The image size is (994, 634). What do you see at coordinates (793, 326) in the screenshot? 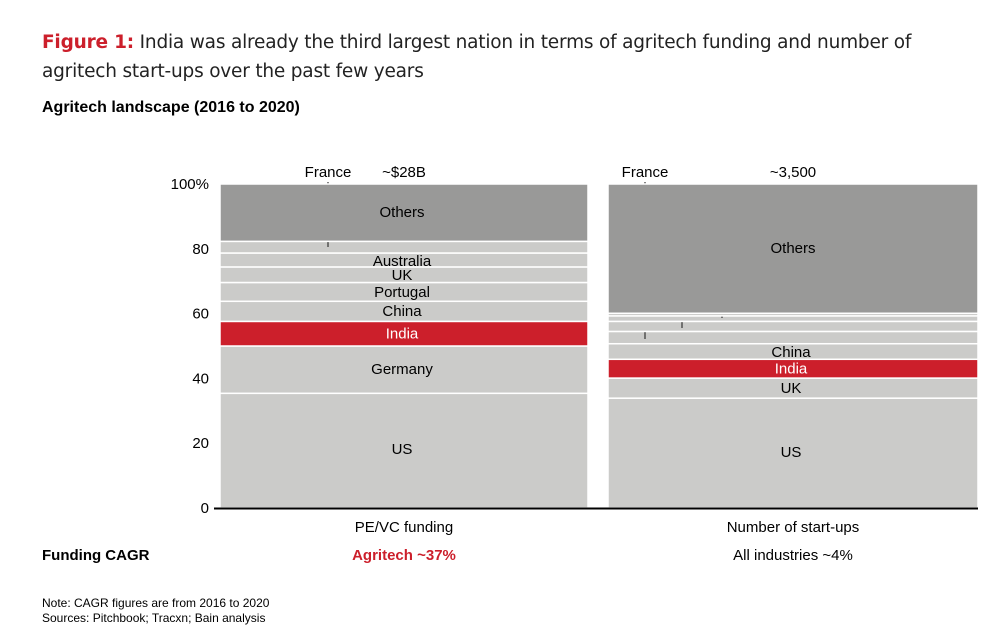
I see `segment-australia` at bounding box center [793, 326].